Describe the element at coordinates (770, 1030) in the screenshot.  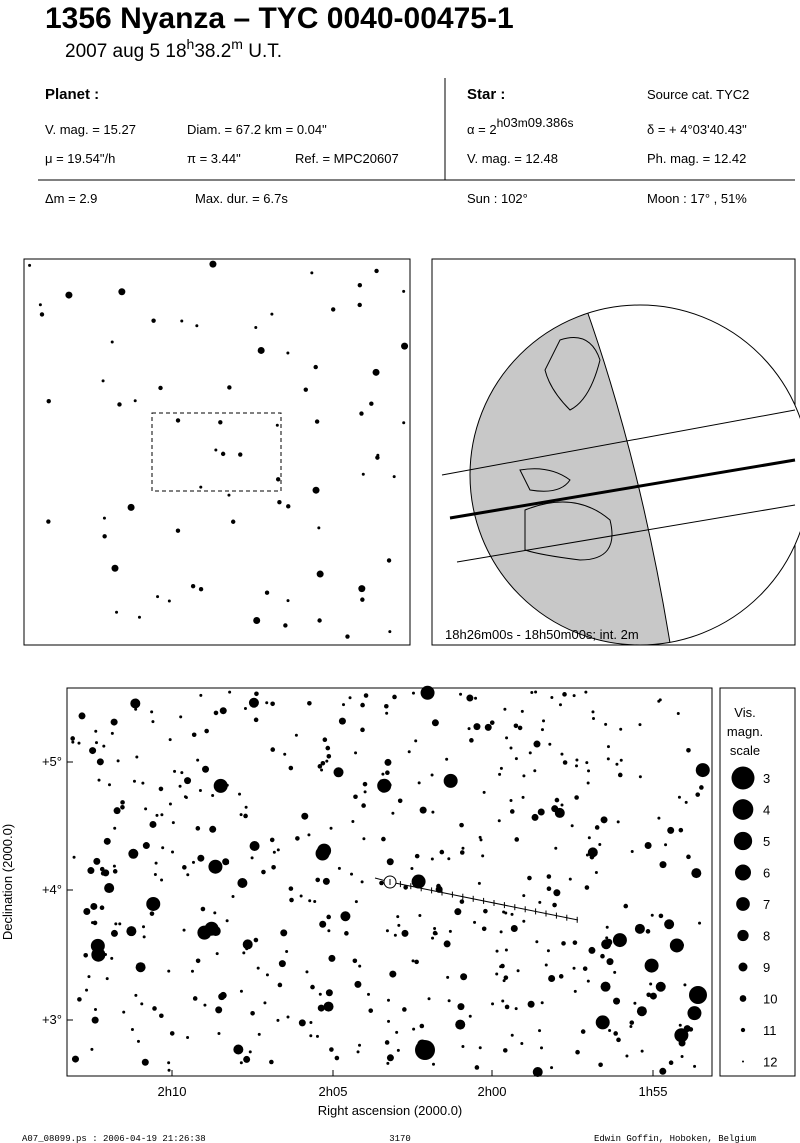
I see `scale-label: 11` at that location.